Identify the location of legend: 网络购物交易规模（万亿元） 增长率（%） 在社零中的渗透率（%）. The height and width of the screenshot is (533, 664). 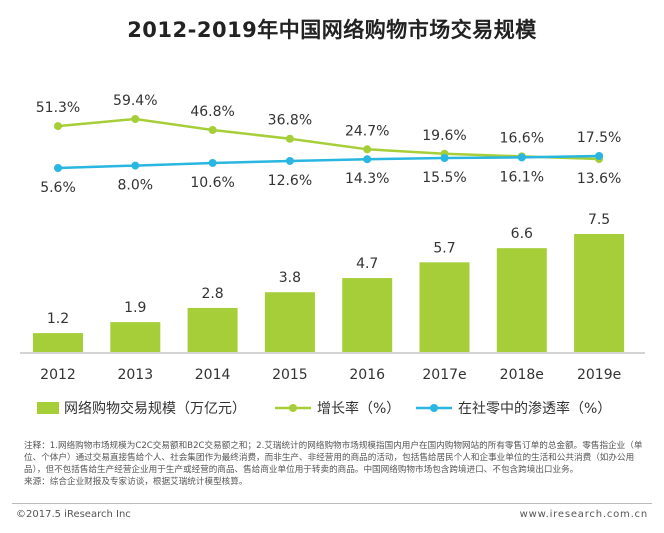
(324, 408).